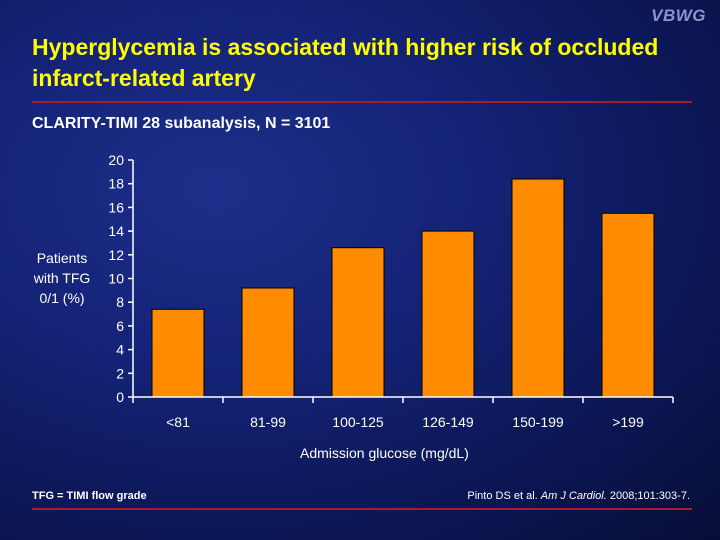 The image size is (720, 540). I want to click on y-axis-label-line-3: 0/1 (%), so click(62, 298).